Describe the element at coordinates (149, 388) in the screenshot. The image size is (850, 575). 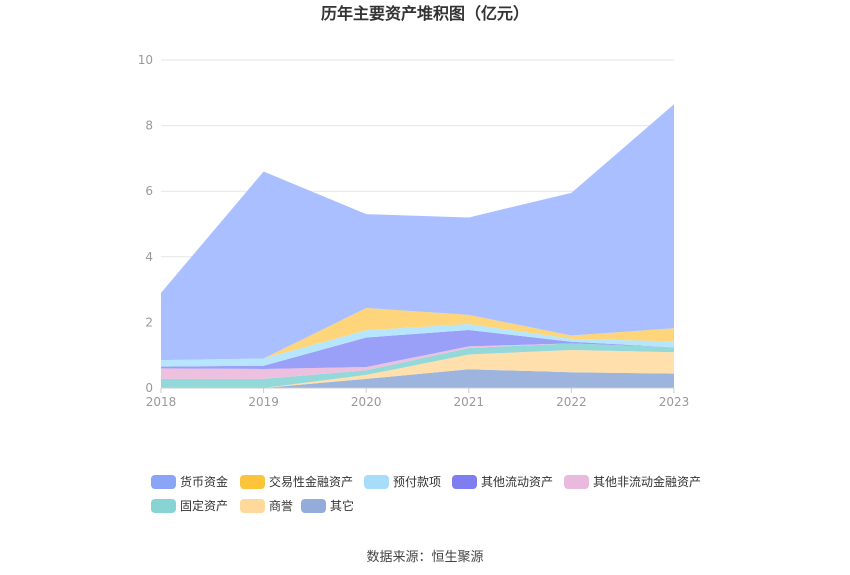
I see `y-tick-label: 0` at that location.